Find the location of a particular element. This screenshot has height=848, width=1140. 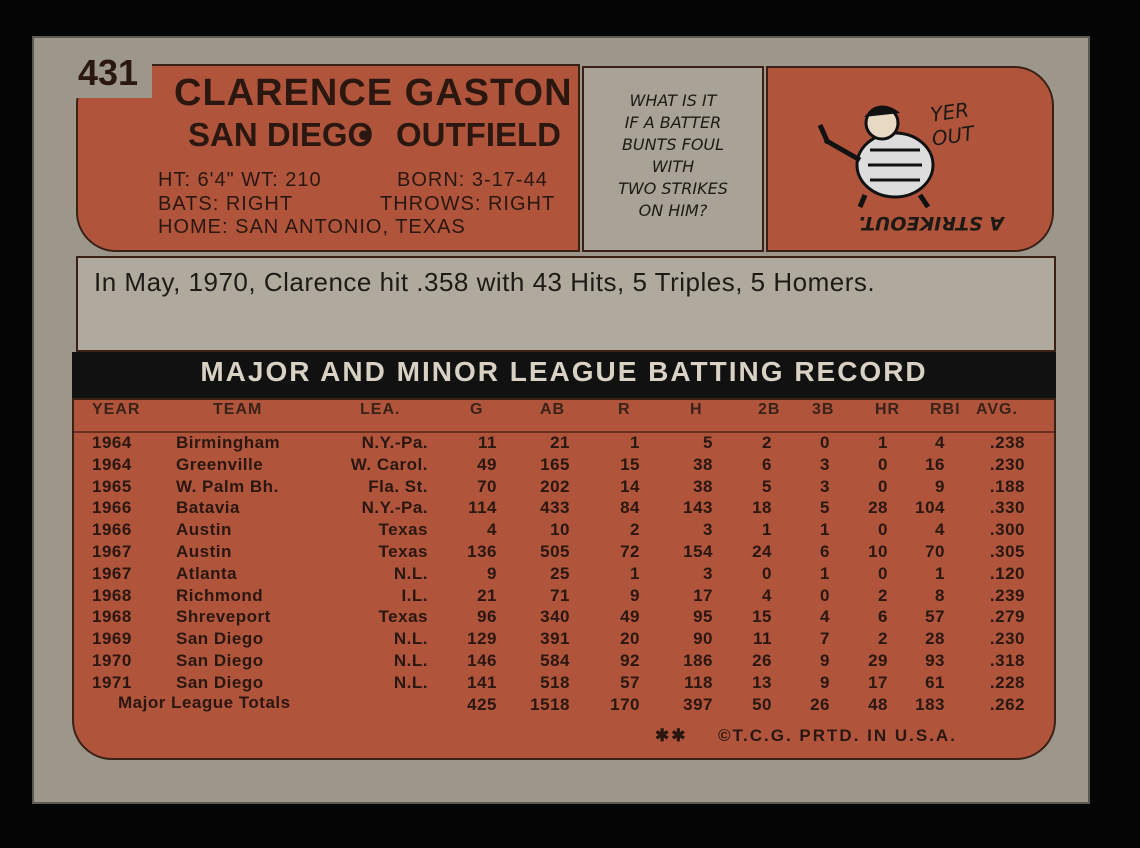

table-cell: 165 is located at coordinates (555, 464).